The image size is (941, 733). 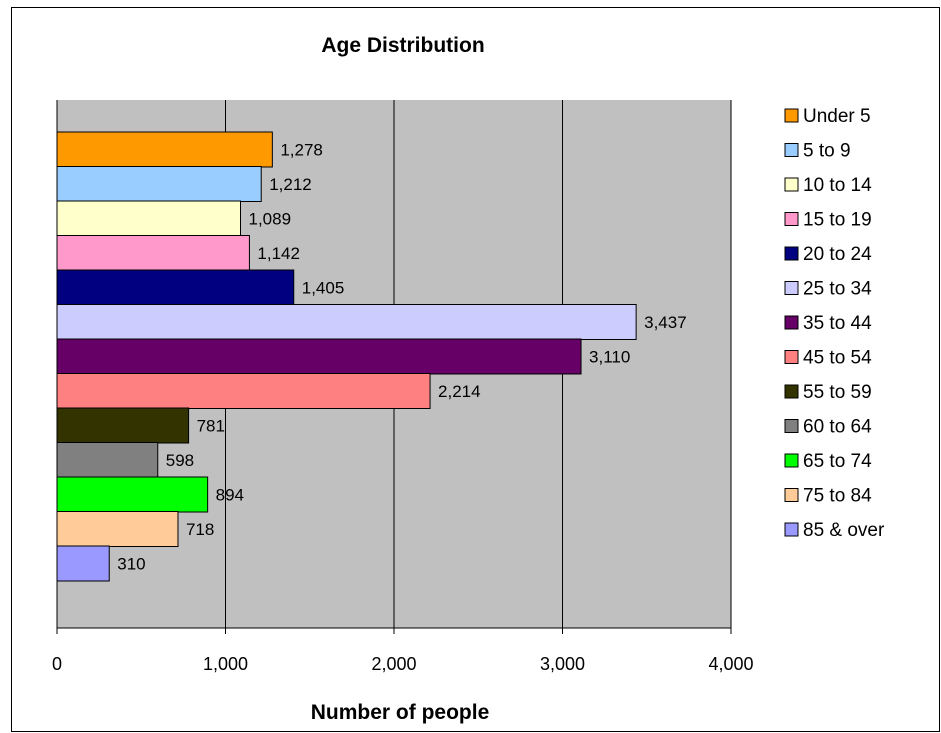 What do you see at coordinates (211, 426) in the screenshot?
I see `data-label: 781` at bounding box center [211, 426].